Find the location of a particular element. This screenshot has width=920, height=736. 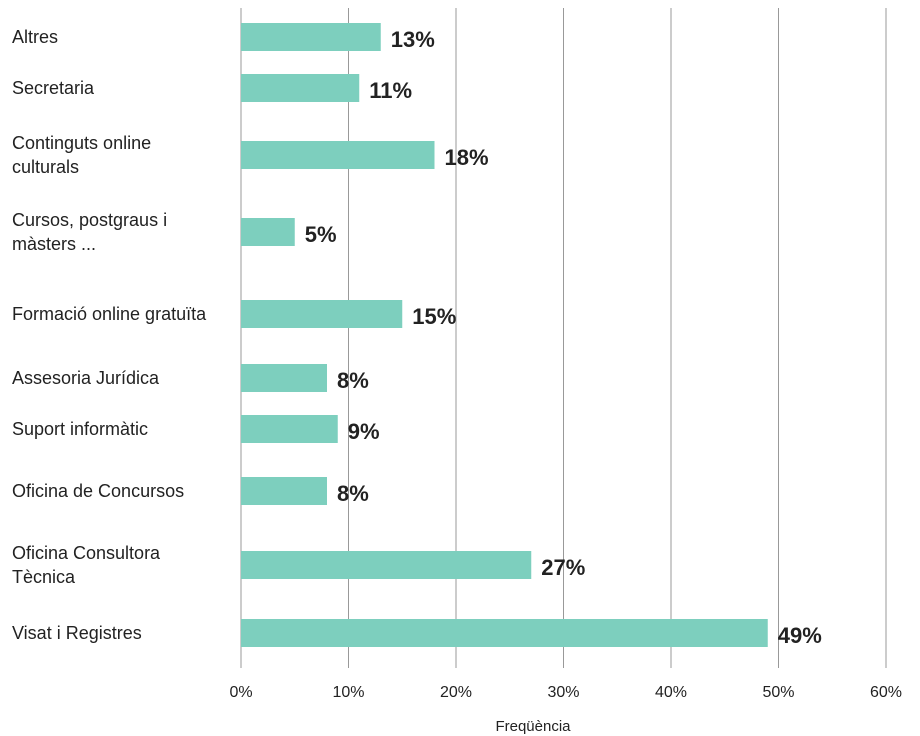

value-label: 13% is located at coordinates (413, 39).